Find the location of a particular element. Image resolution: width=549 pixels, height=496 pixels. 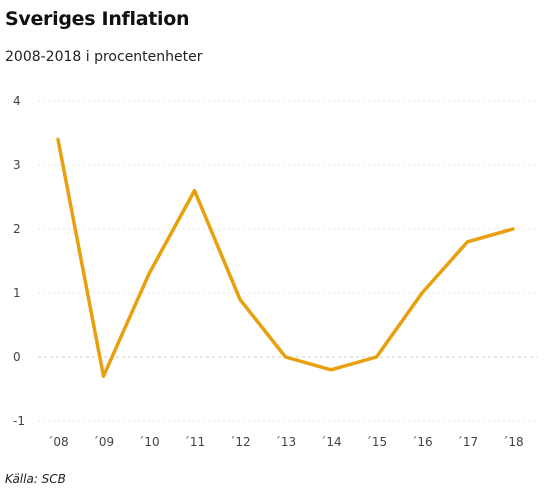

x-tick-label: ´12 is located at coordinates (239, 442).